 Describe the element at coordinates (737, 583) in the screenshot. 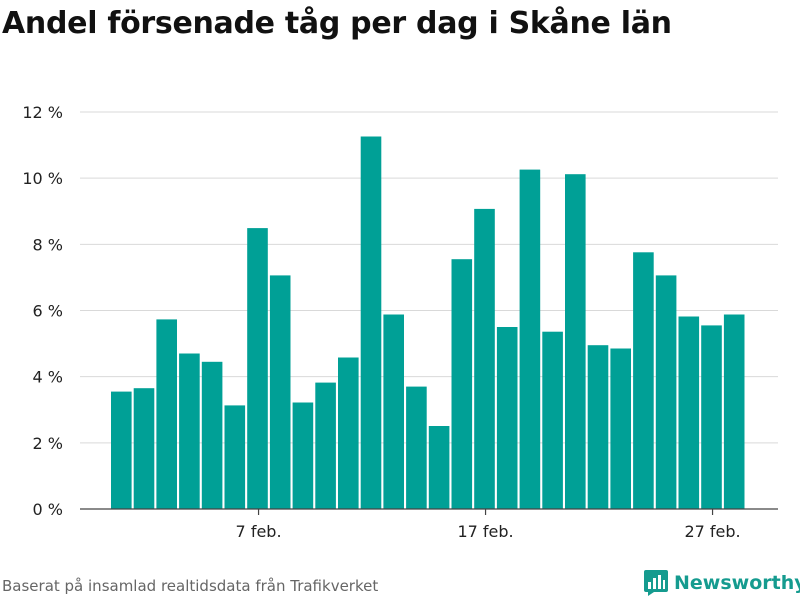

I see `brand-name: Newsworthy` at that location.